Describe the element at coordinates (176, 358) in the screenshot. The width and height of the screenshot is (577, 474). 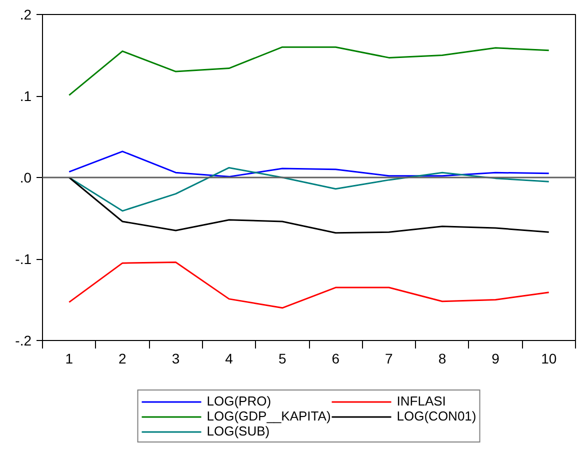
I see `x-tick-label: 3` at that location.